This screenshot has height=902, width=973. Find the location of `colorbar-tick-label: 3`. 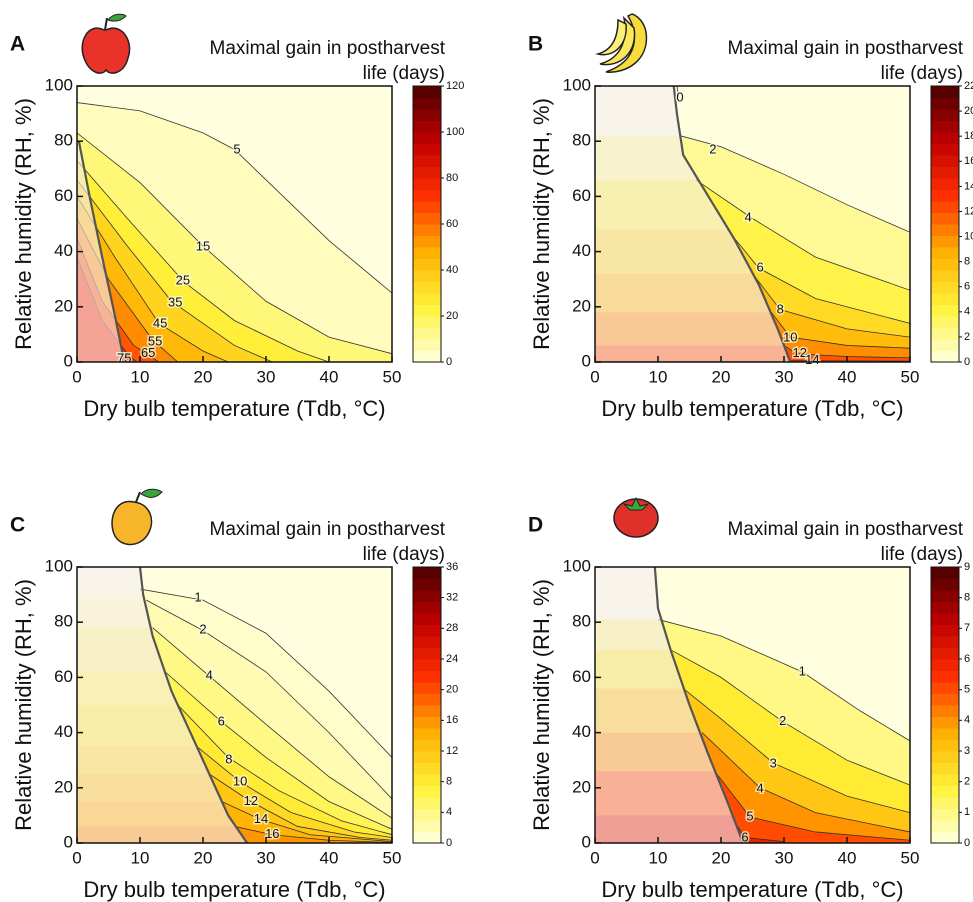

colorbar-tick-label: 3 is located at coordinates (967, 751).